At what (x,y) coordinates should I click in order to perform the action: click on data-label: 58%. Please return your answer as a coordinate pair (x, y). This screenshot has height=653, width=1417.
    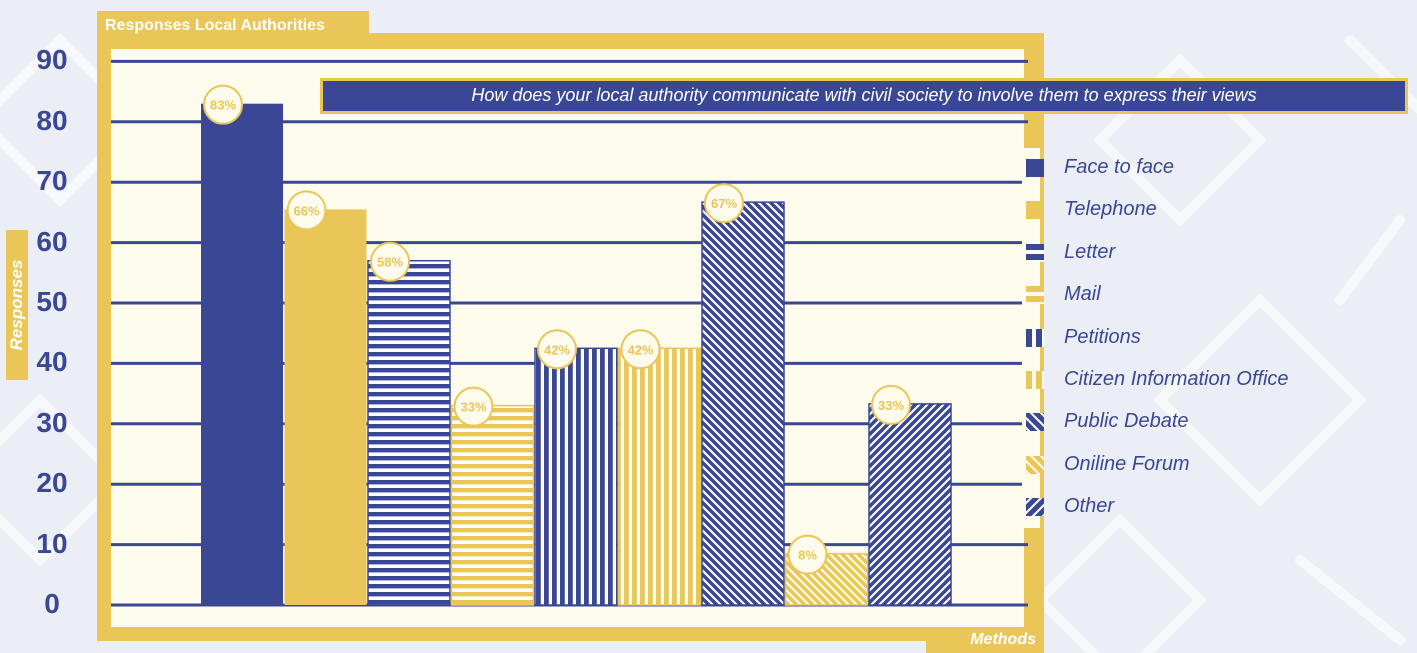
    Looking at the image, I should click on (390, 262).